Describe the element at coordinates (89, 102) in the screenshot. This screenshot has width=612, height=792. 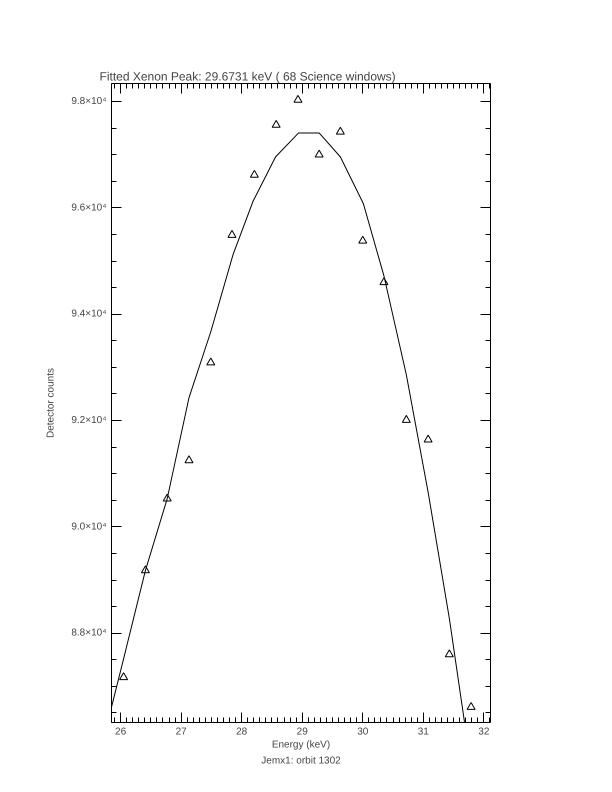
I see `y-tick-label: 9.8×10⁴` at that location.